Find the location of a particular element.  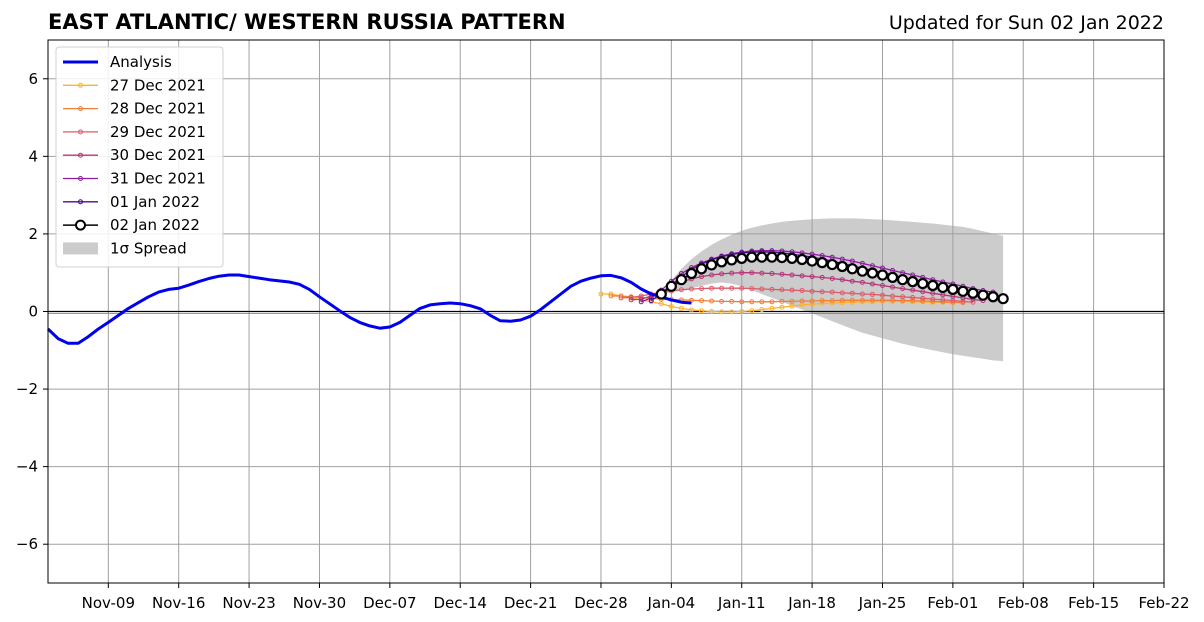

legend-label: Analysis is located at coordinates (141, 62).